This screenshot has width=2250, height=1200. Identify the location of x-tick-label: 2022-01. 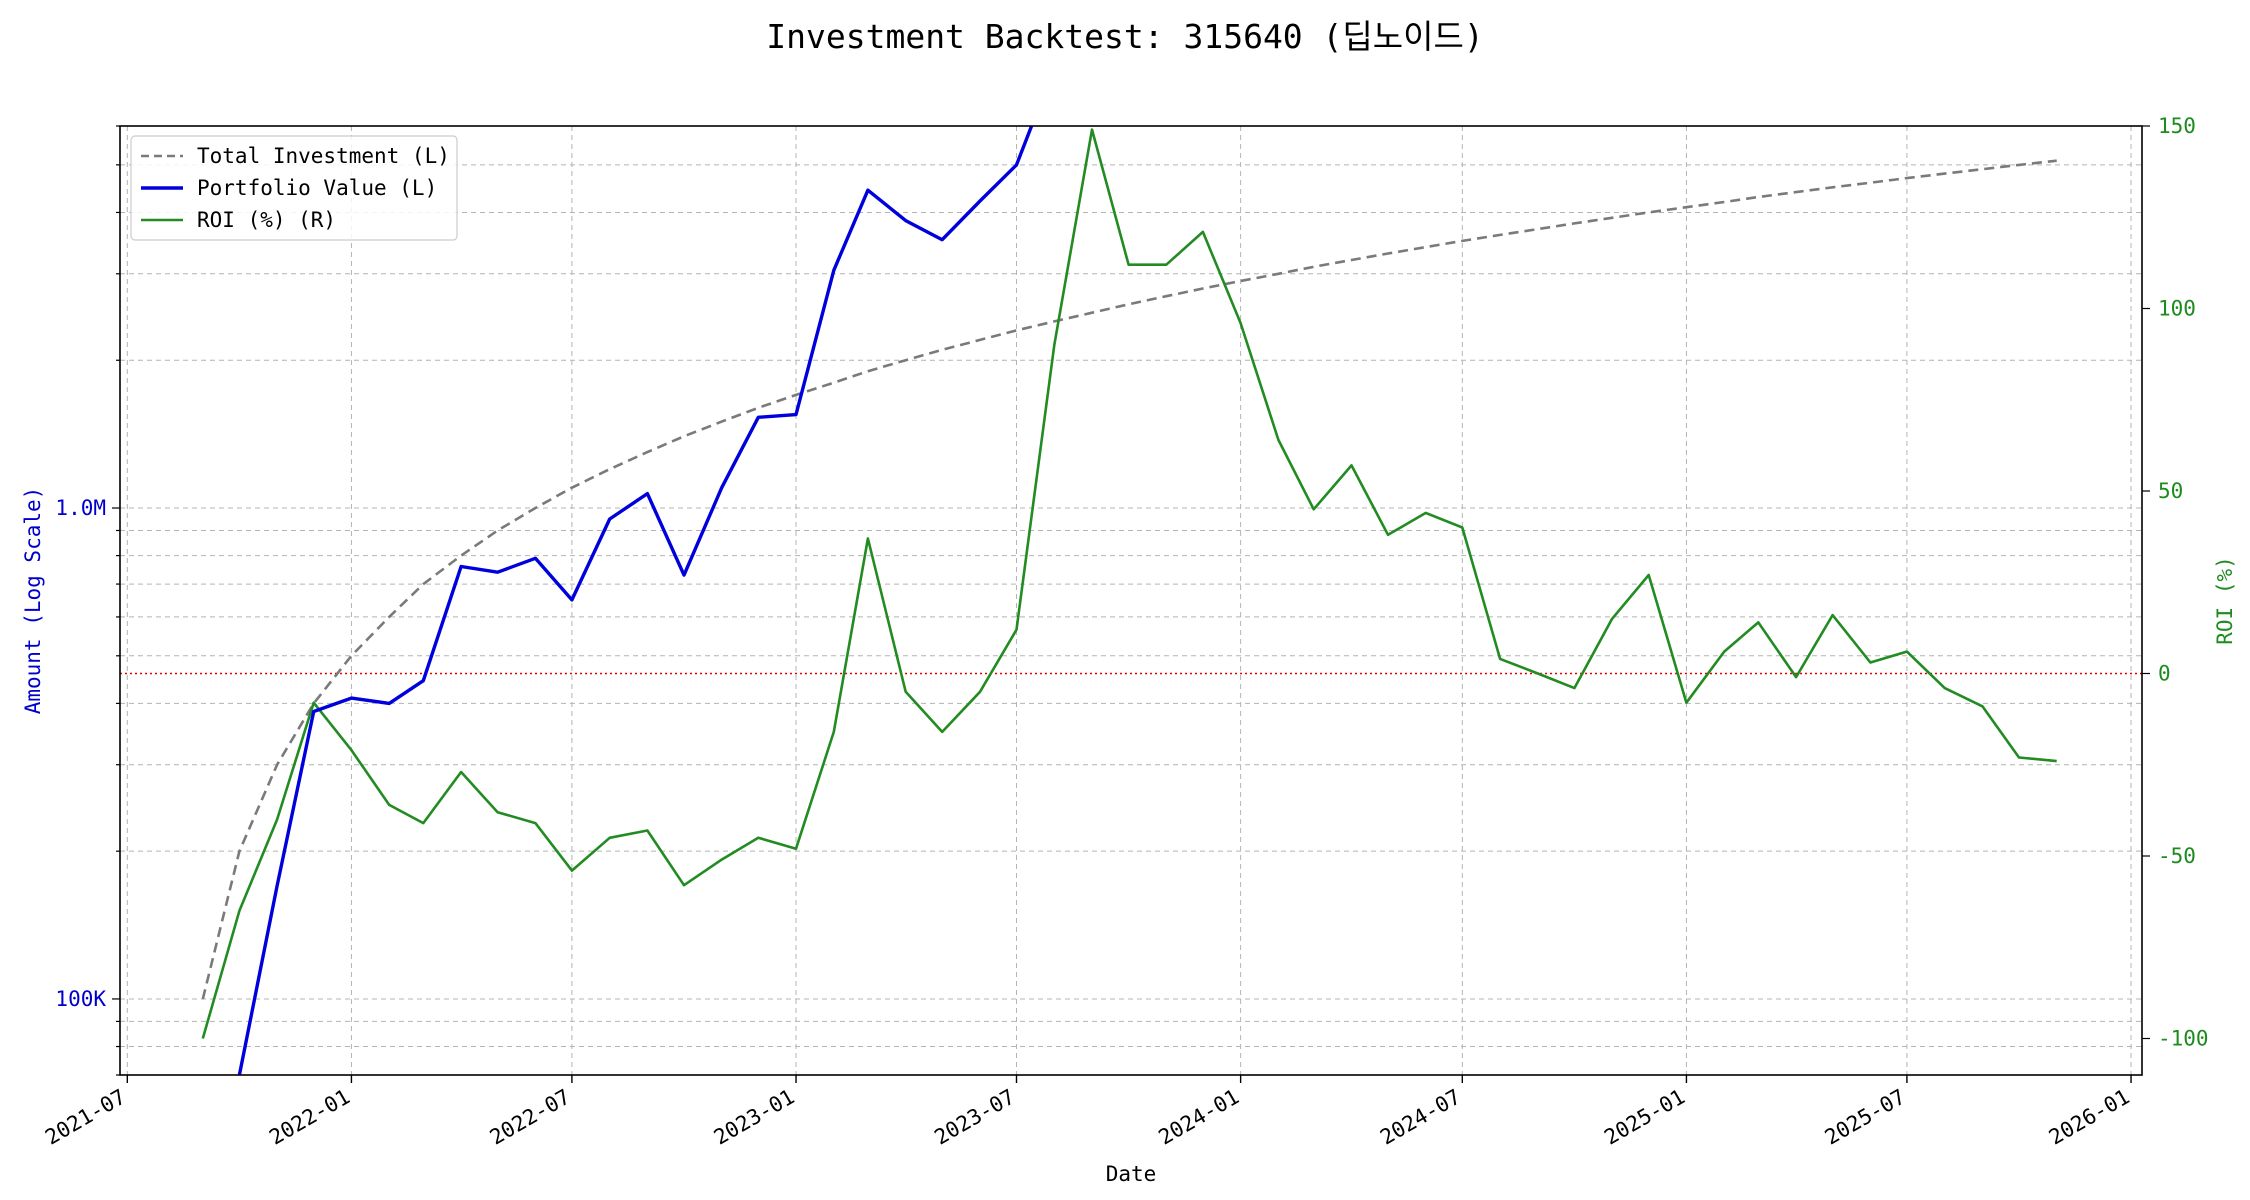
(309, 1117).